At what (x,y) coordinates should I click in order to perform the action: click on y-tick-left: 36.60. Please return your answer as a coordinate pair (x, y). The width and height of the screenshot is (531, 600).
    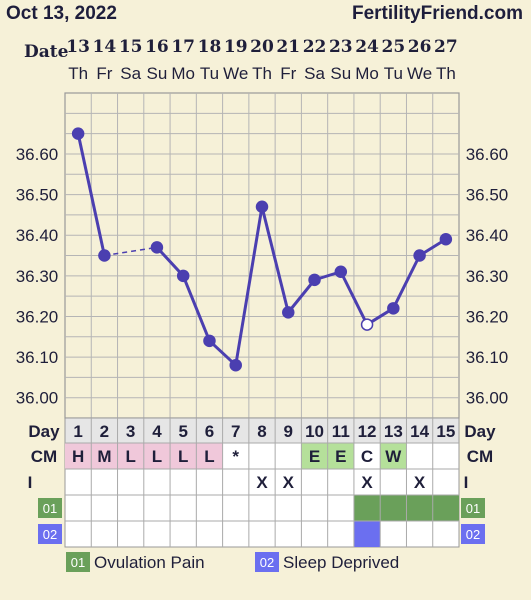
    Looking at the image, I should click on (37, 154).